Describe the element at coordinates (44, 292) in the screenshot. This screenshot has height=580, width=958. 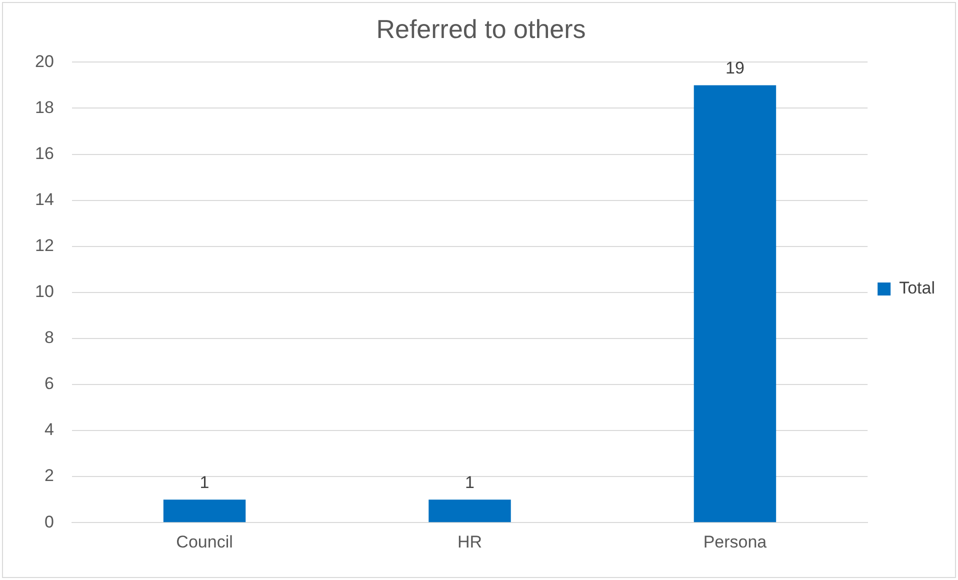
I see `y-tick-label: 10` at that location.